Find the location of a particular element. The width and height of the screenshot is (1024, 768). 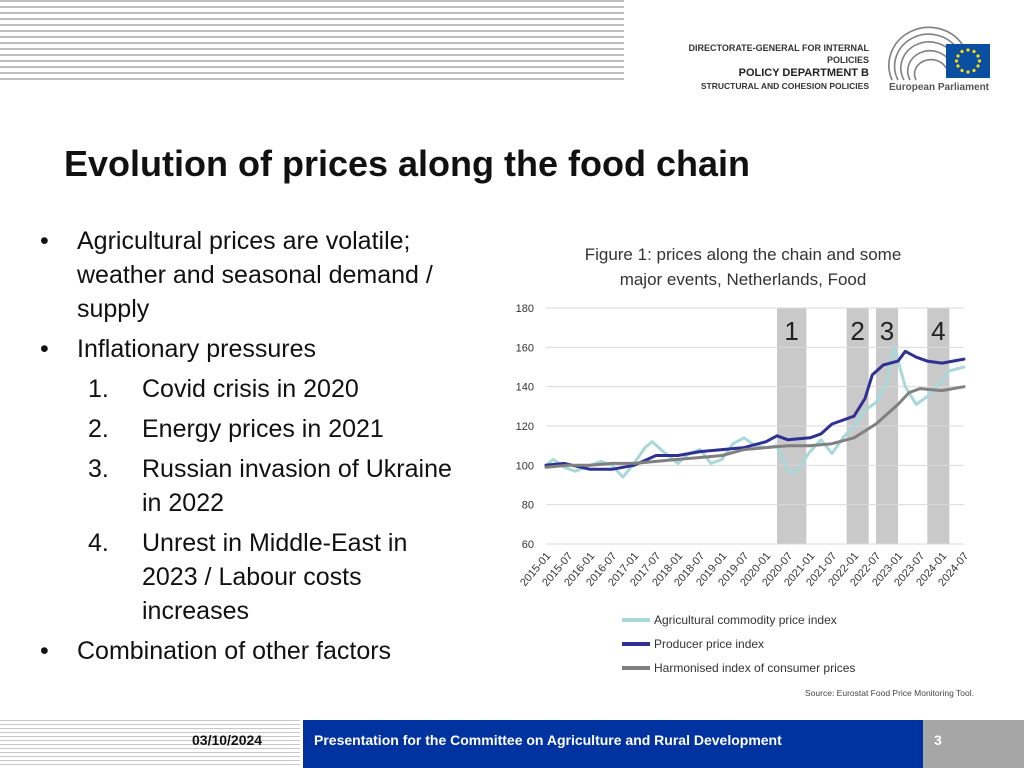

y-tick-label: 180 is located at coordinates (525, 309).